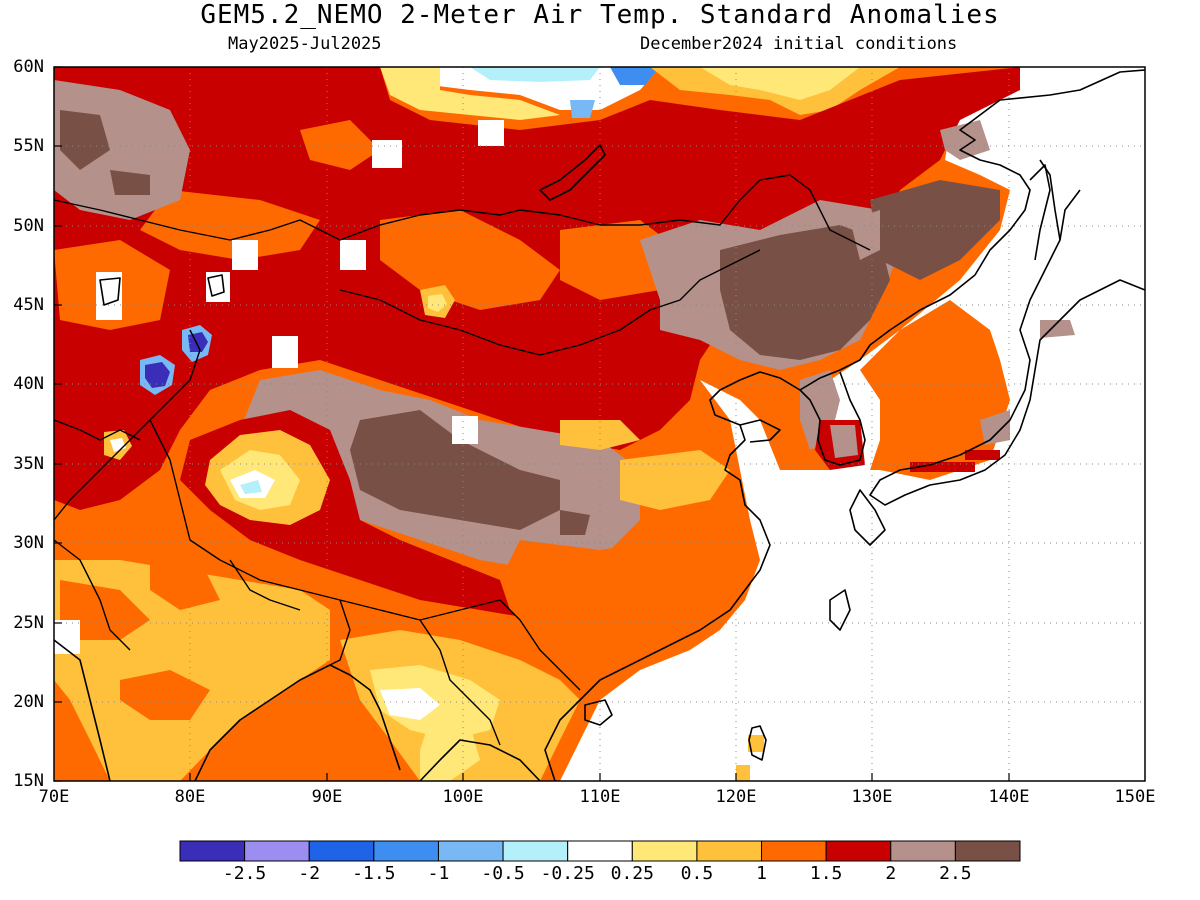 The image size is (1200, 900). What do you see at coordinates (28, 226) in the screenshot?
I see `lat-label-50n: 50N` at bounding box center [28, 226].